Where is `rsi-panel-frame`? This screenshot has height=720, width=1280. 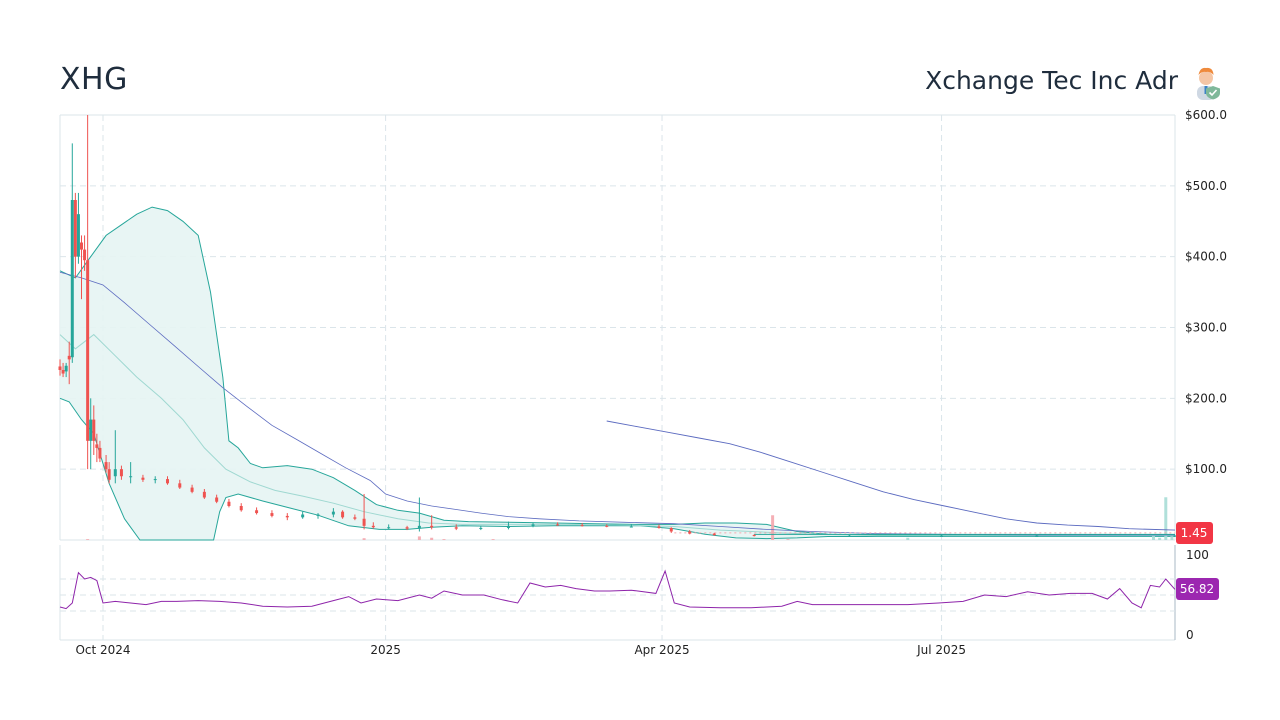
rsi-panel-frame is located at coordinates (617, 593).